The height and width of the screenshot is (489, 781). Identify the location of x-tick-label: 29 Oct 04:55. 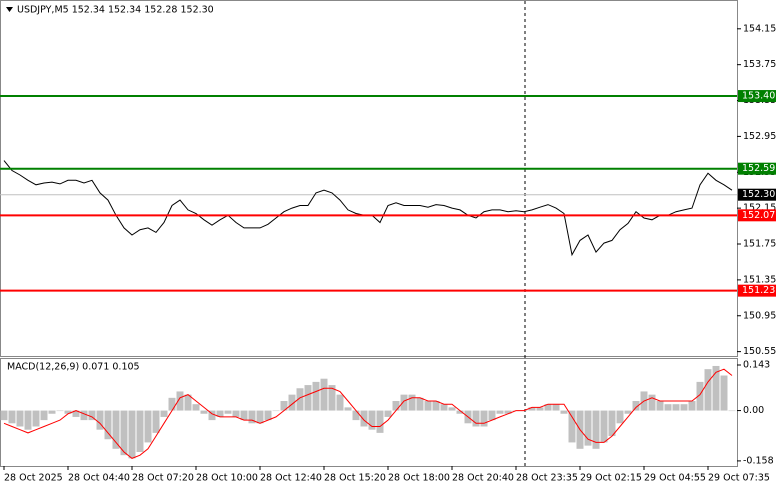
(675, 478).